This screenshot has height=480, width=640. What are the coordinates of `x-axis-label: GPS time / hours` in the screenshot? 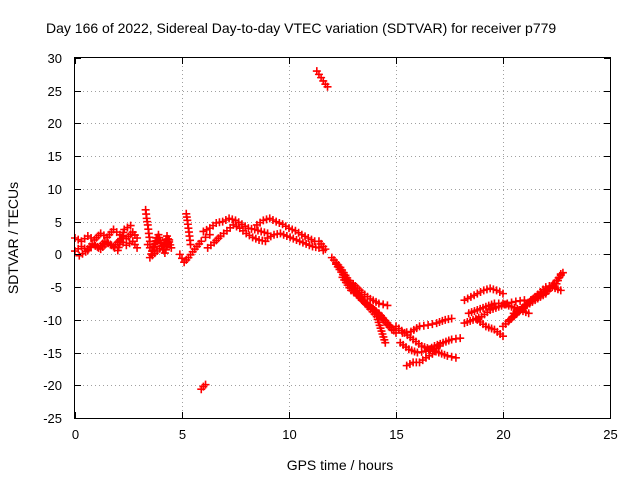 It's located at (340, 465).